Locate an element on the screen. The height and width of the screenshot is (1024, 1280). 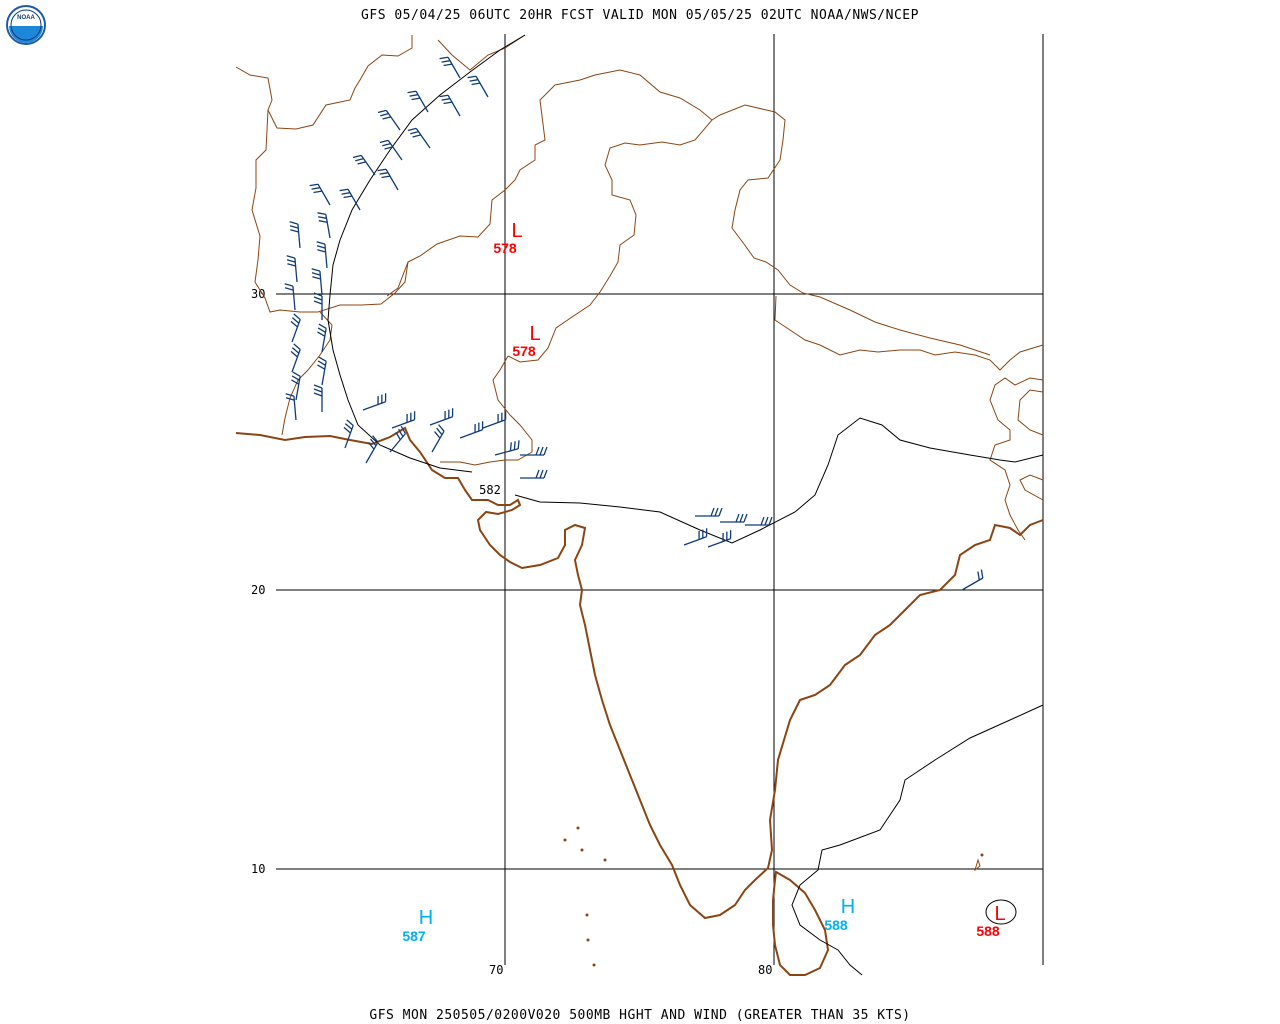
high-center-2: H 588 is located at coordinates (839, 914).